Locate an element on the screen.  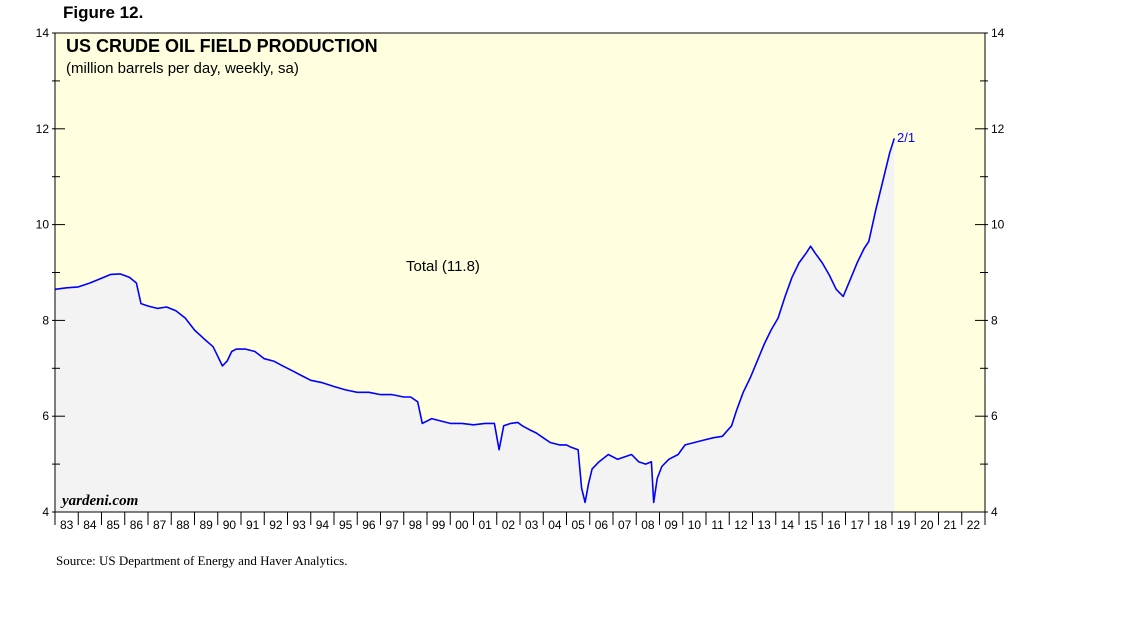
x-tick-label: 16 is located at coordinates (834, 525).